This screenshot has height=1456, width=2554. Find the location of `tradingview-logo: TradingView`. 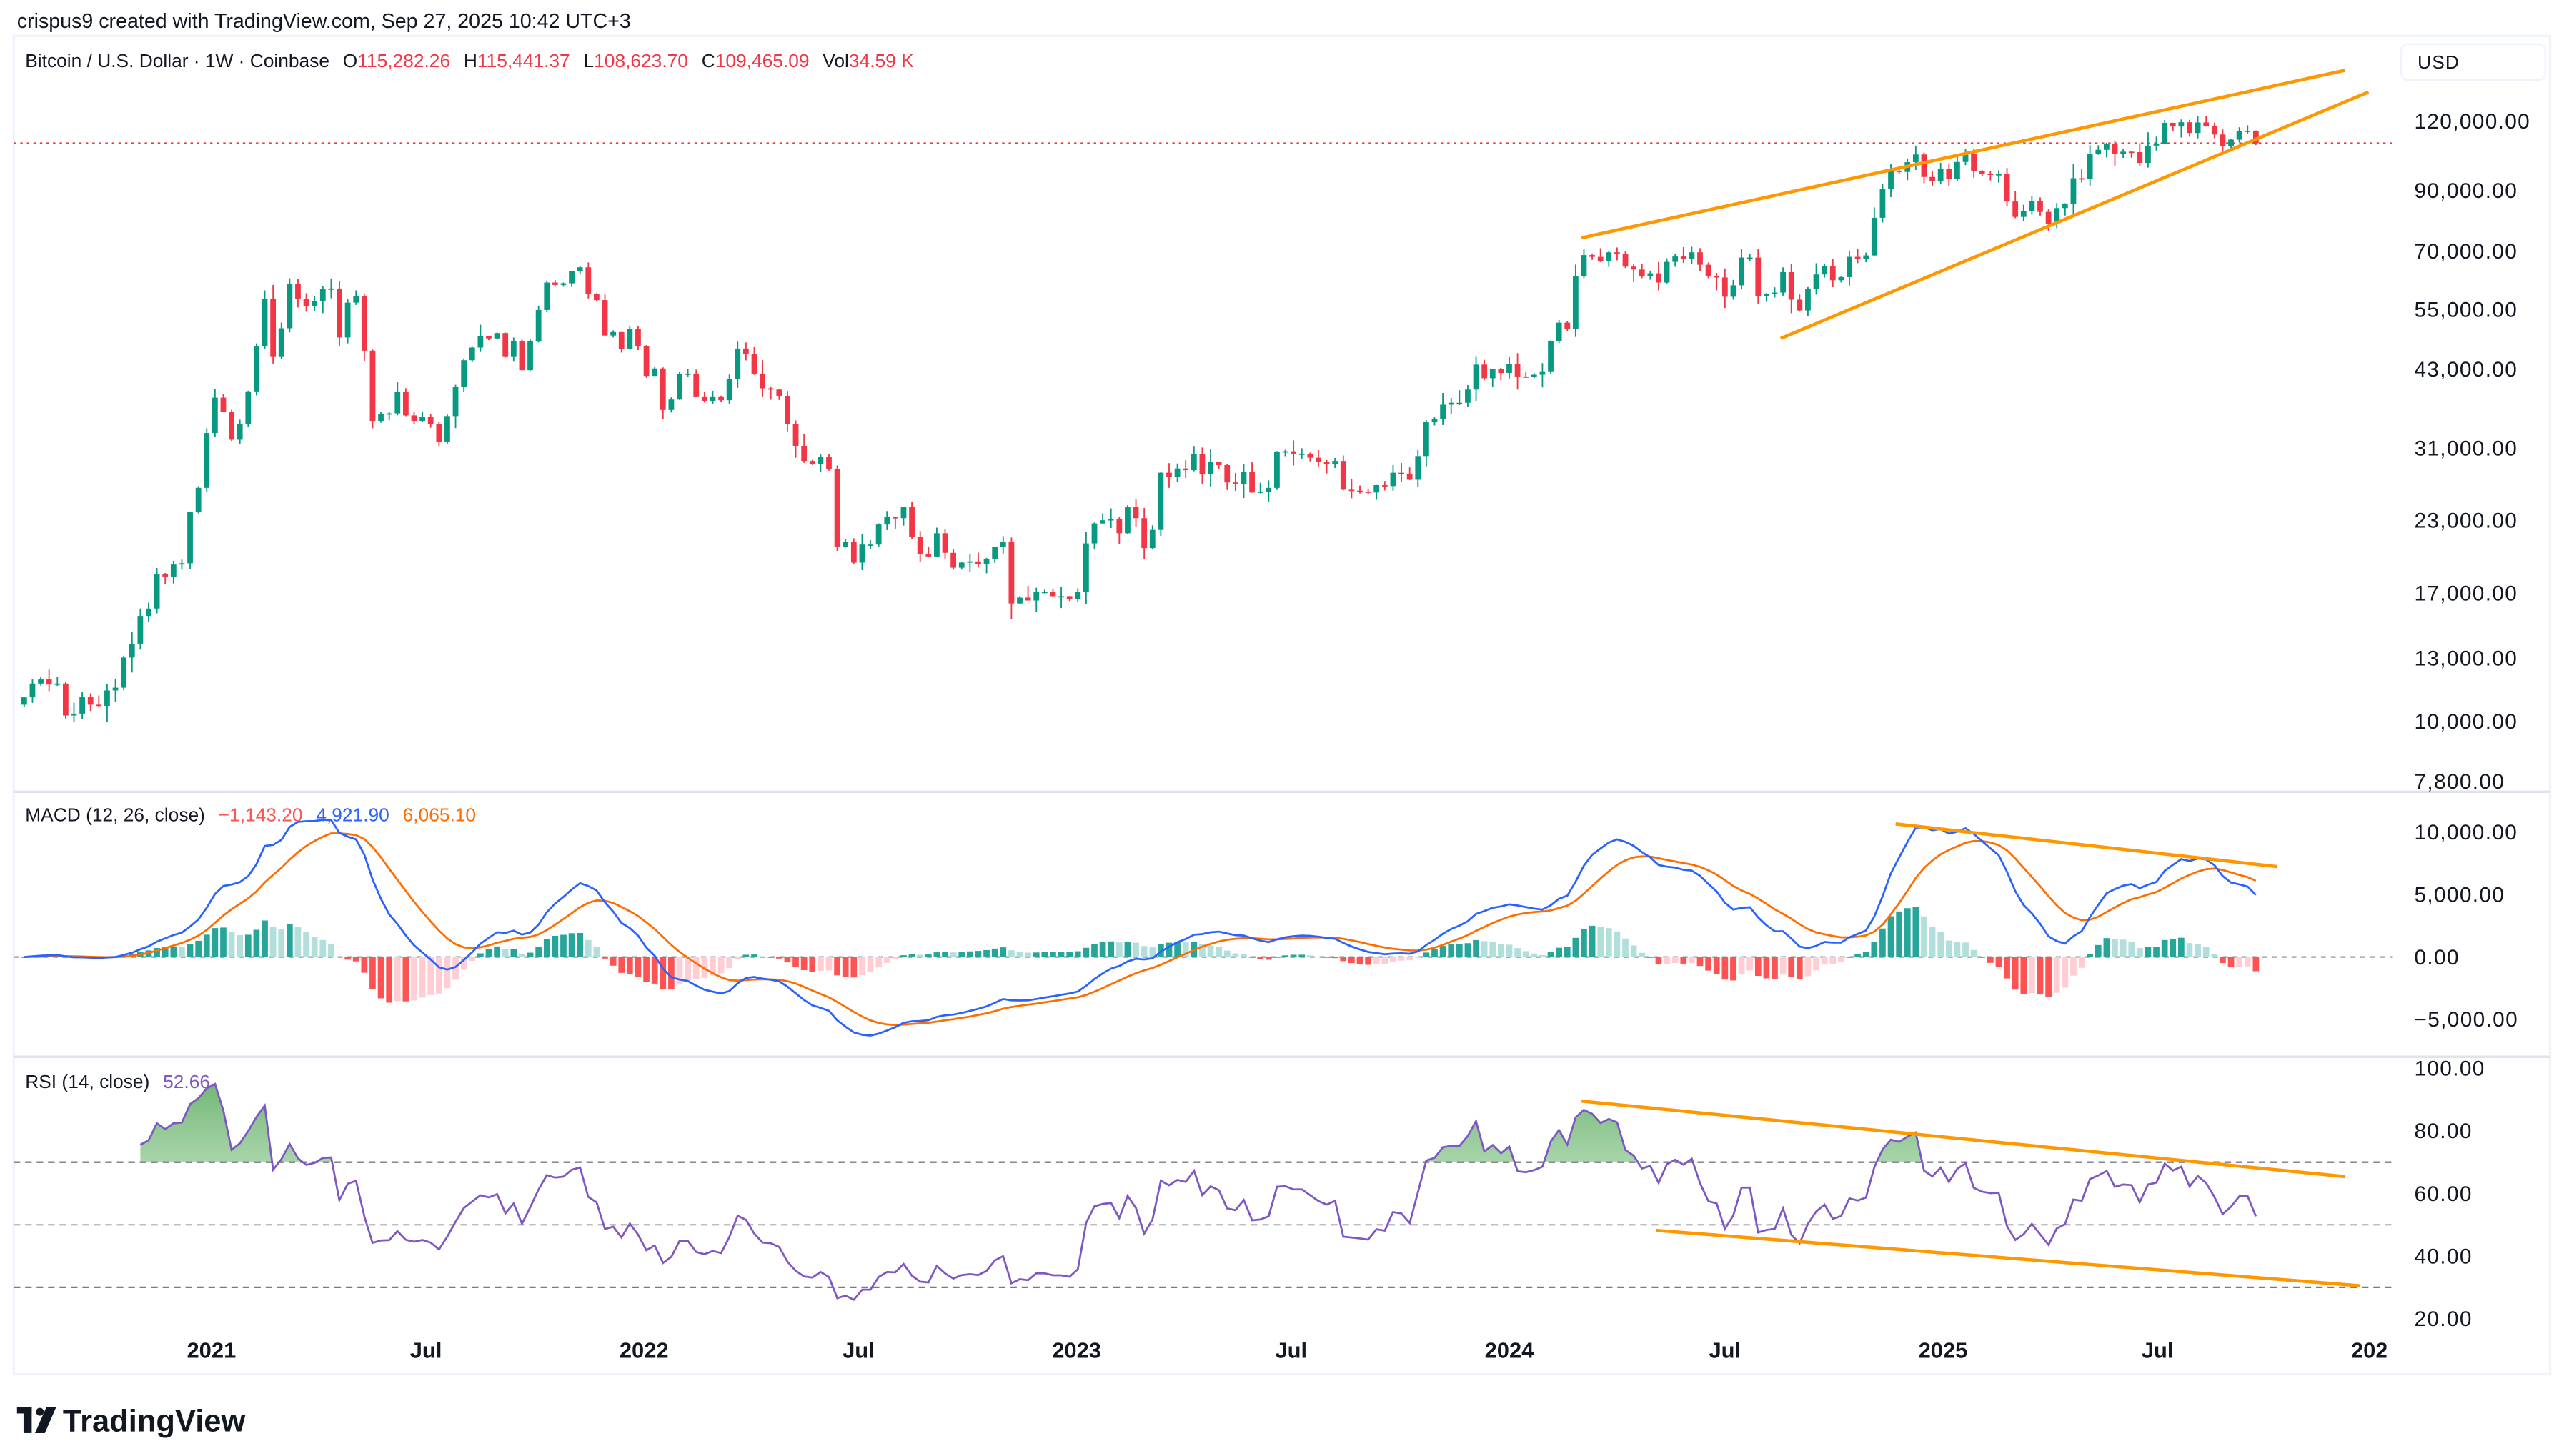

tradingview-logo: TradingView is located at coordinates (131, 1422).